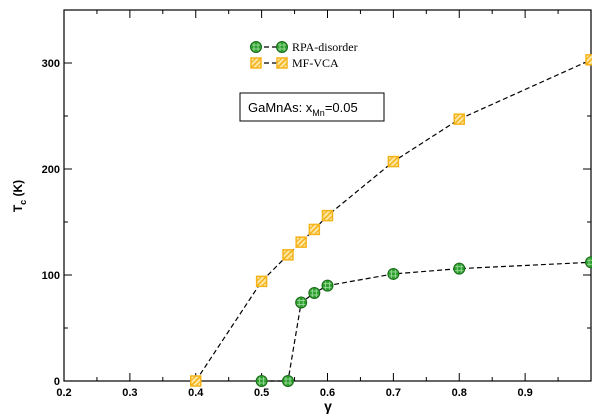 The width and height of the screenshot is (592, 414). Describe the element at coordinates (196, 393) in the screenshot. I see `x-tick-label: 0.4` at that location.